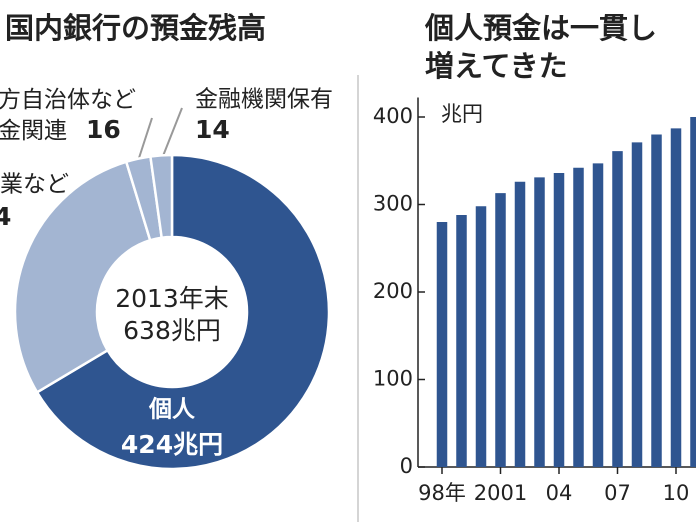 This screenshot has width=696, height=522. What do you see at coordinates (393, 204) in the screenshot?
I see `y-tick-label: 300` at bounding box center [393, 204].